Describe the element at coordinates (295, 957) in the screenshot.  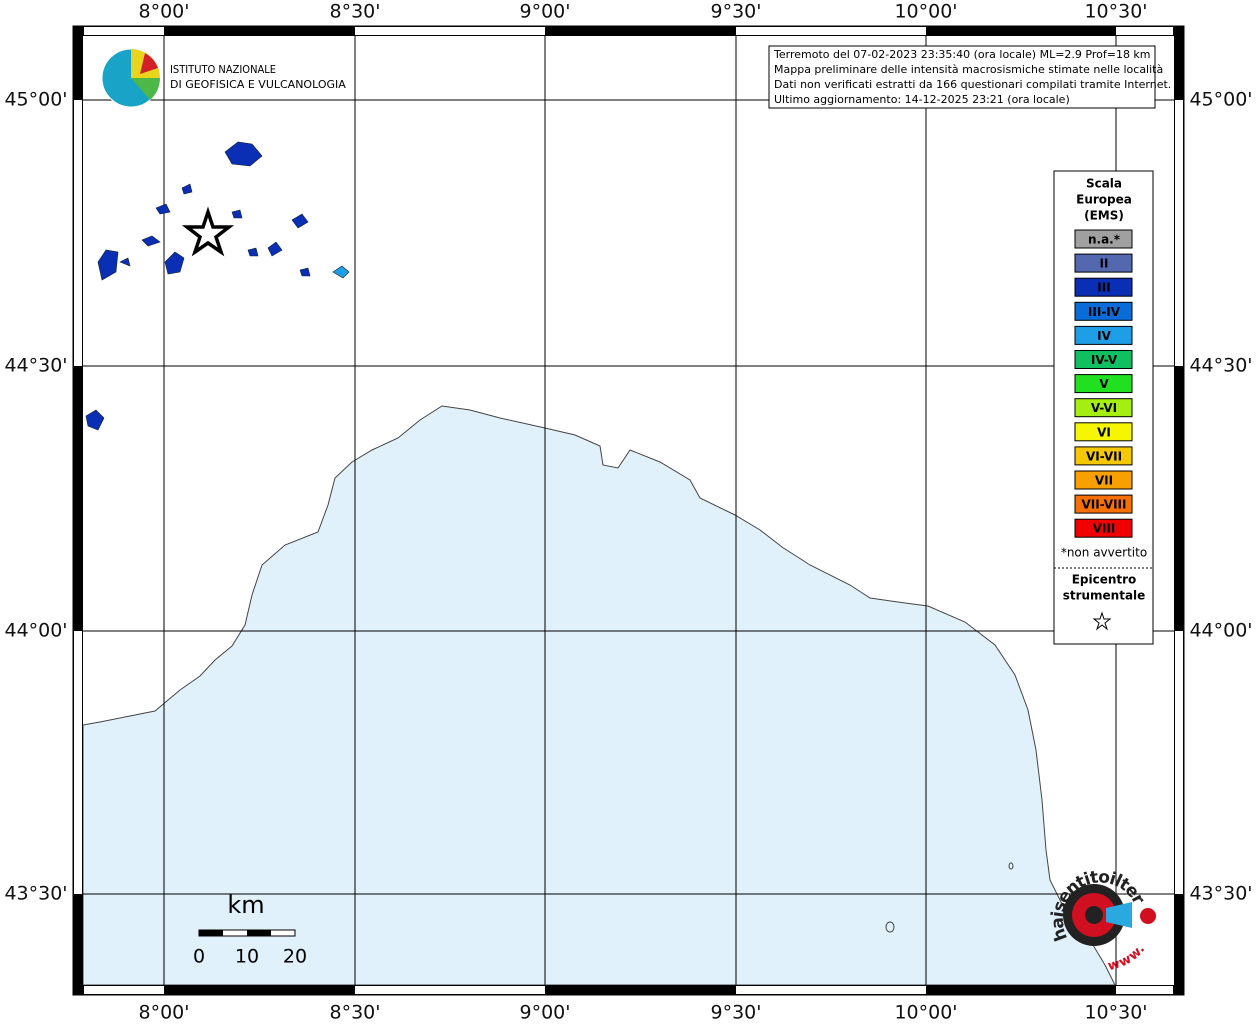
I see `scale-label: 20` at that location.